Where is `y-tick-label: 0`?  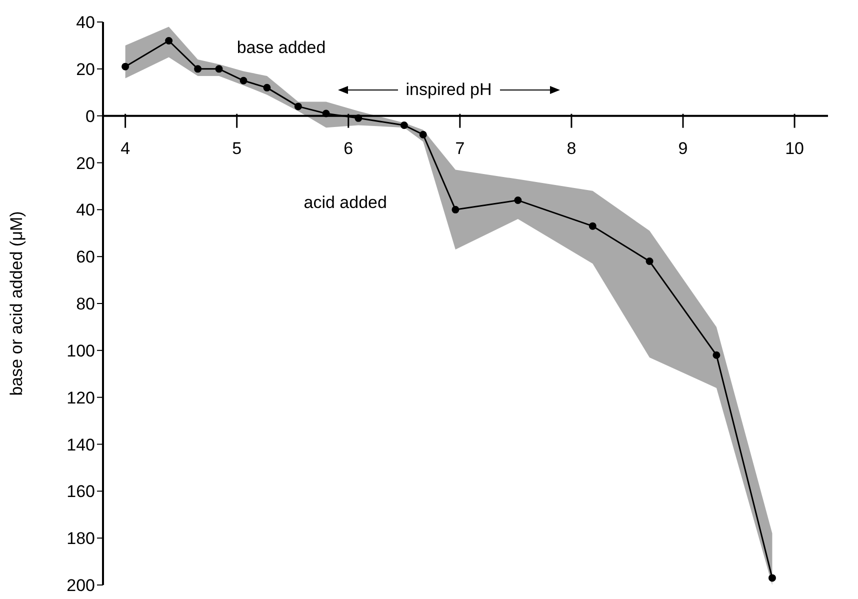 y-tick-label: 0 is located at coordinates (90, 116).